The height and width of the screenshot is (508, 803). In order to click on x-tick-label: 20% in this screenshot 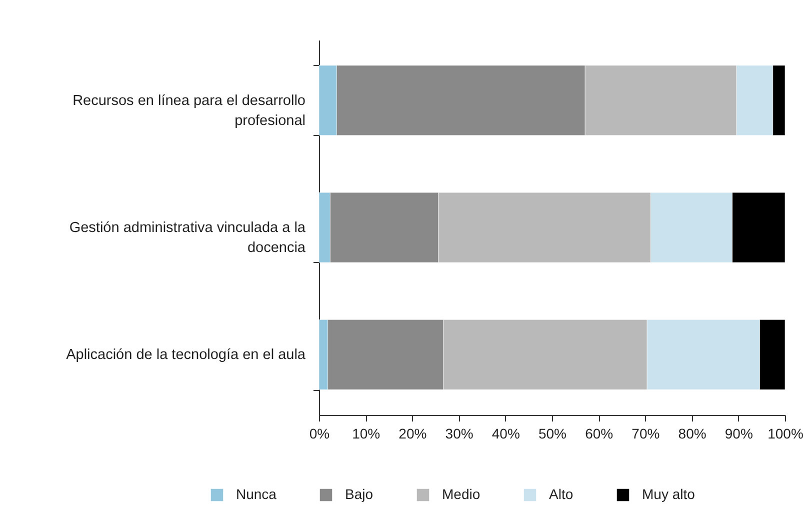, I will do `click(412, 434)`.